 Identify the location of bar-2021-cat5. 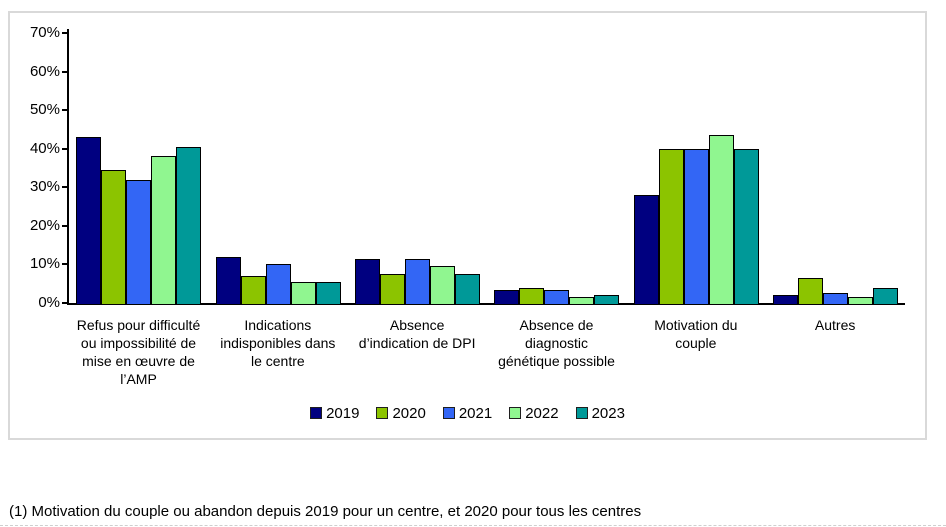
(696, 226).